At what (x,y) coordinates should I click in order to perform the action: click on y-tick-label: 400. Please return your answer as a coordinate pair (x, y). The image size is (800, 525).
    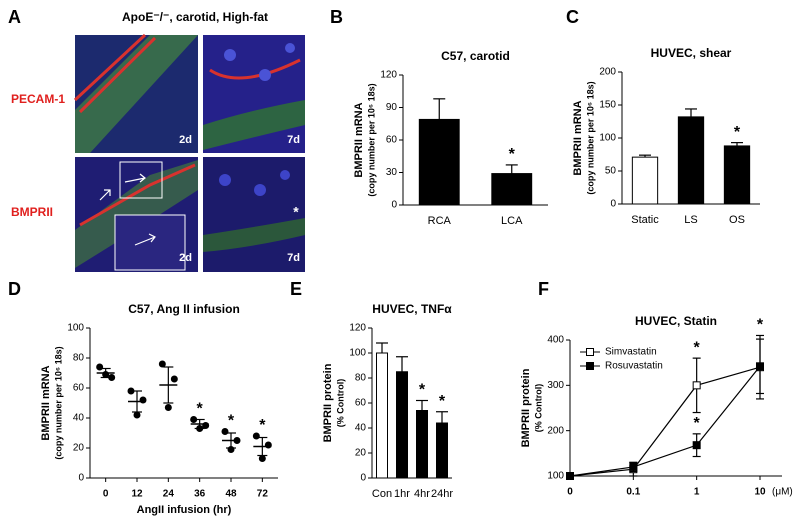
    Looking at the image, I should click on (555, 340).